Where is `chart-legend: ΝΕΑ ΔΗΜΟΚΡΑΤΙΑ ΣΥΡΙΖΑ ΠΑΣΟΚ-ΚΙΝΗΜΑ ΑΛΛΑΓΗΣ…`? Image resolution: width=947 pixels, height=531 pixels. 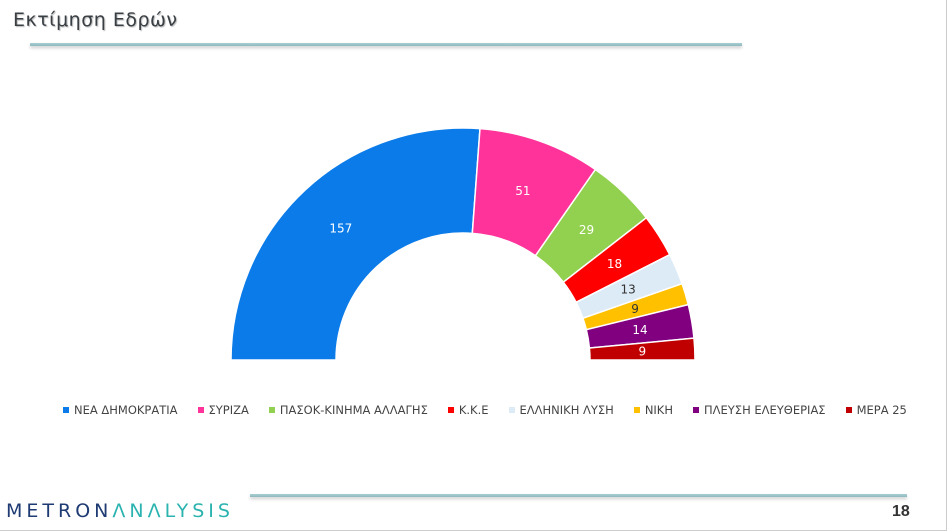
chart-legend: ΝΕΑ ΔΗΜΟΚΡΑΤΙΑ ΣΥΡΙΖΑ ΠΑΣΟΚ-ΚΙΝΗΜΑ ΑΛΛΑΓΗΣ… is located at coordinates (495, 410).